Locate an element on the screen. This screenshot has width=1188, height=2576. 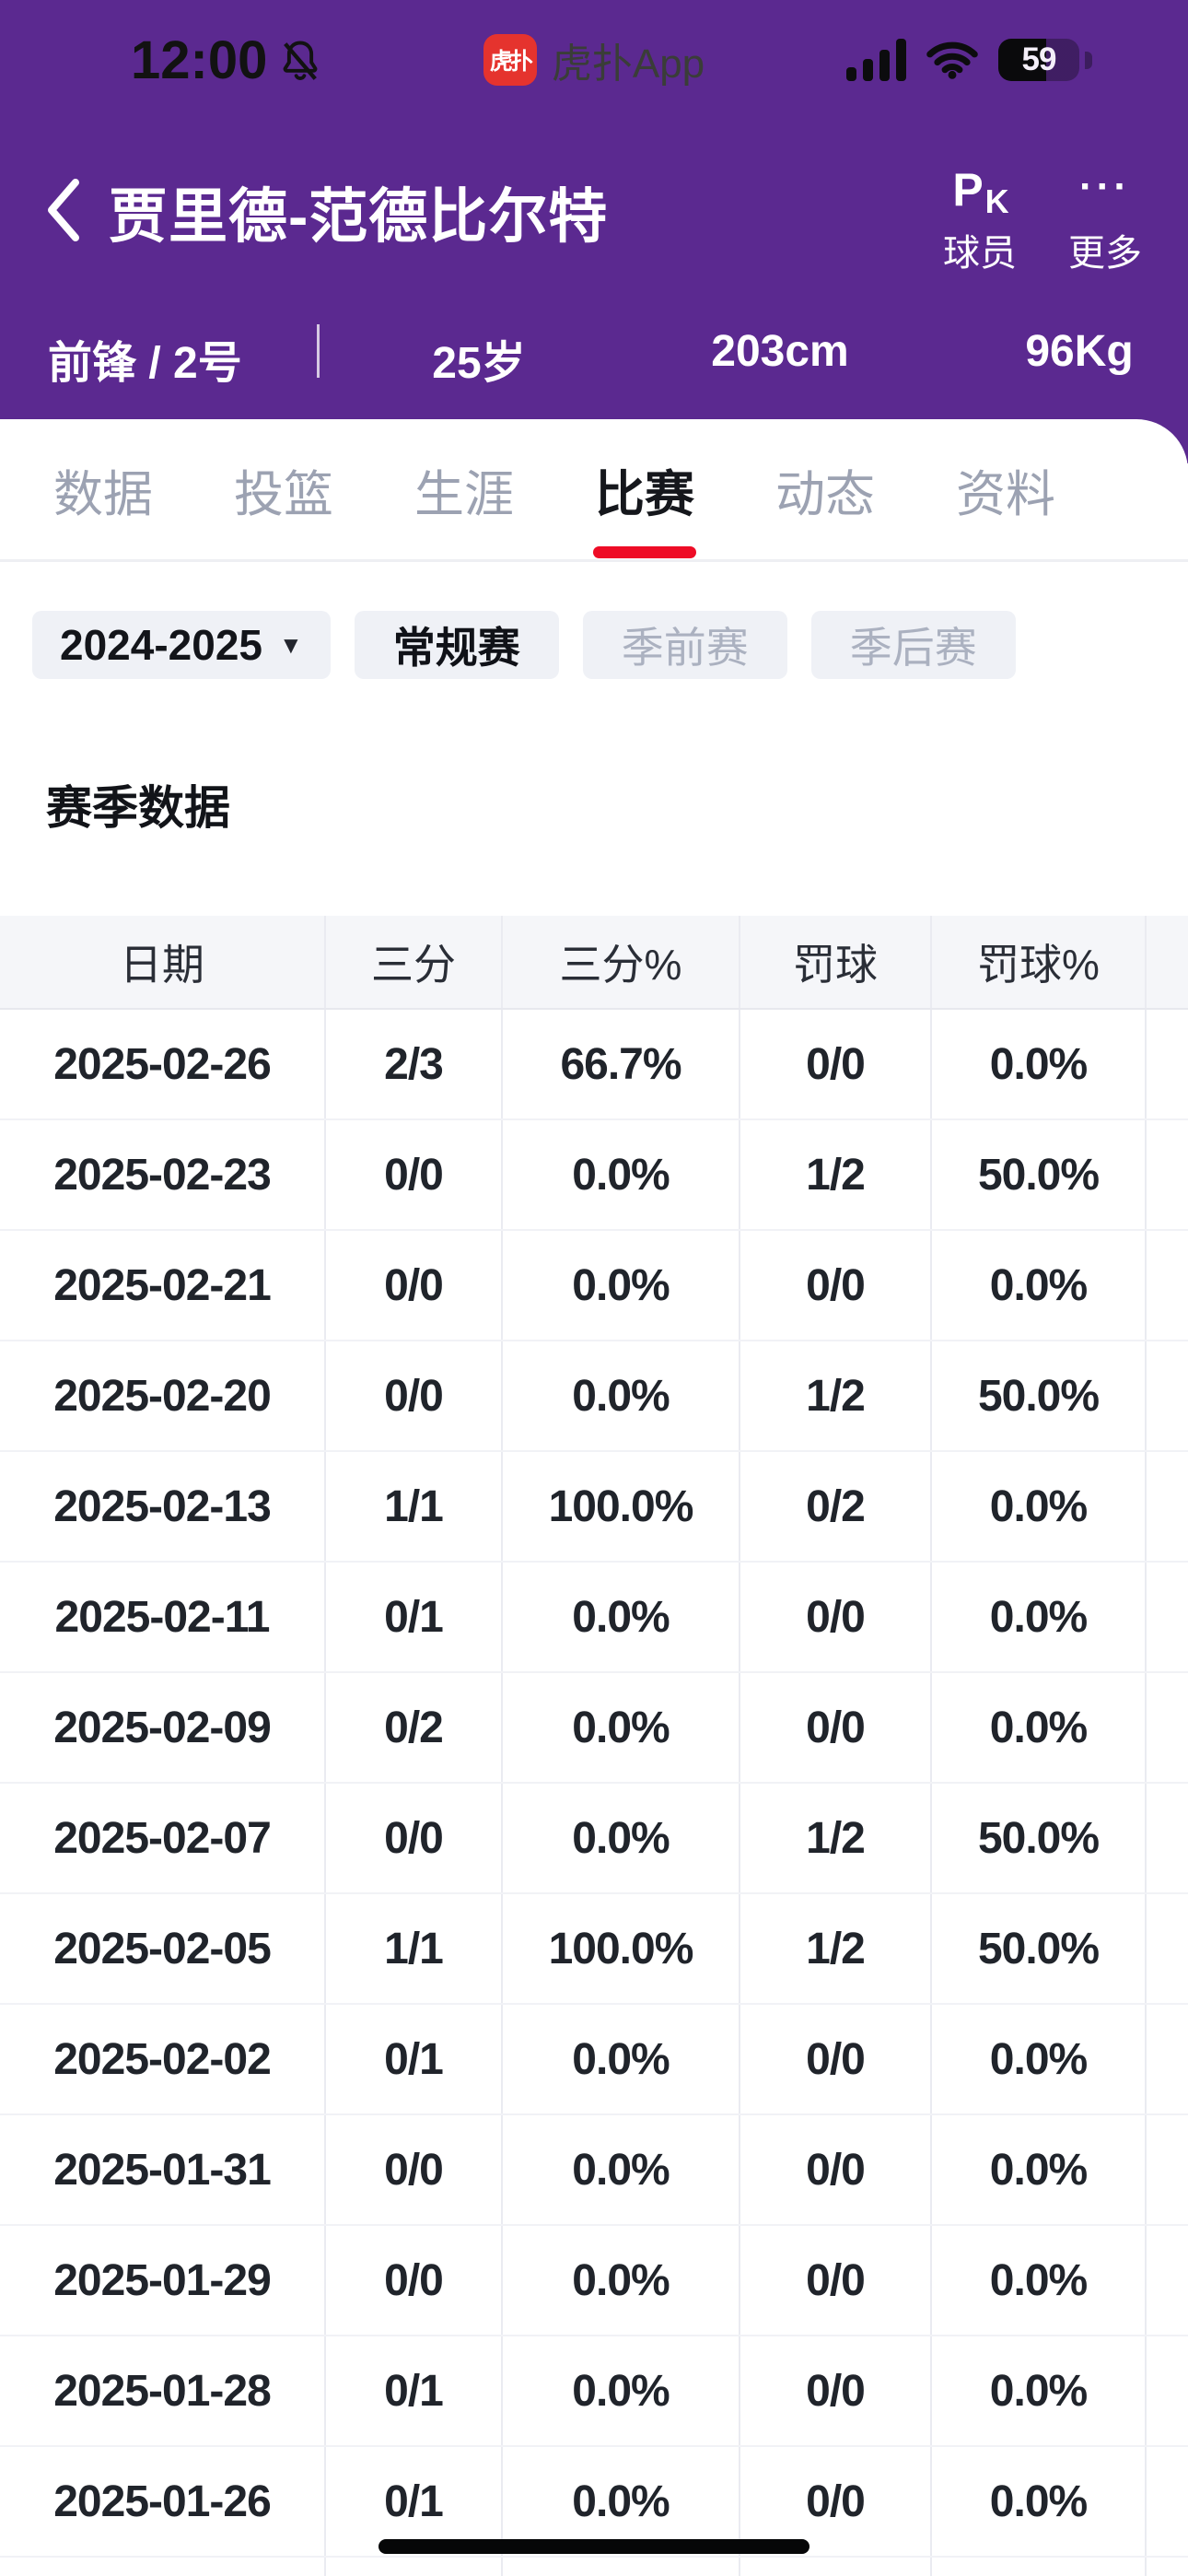
table-row: 2025-02-23 0/0 0.0% 1/2 50.0% is located at coordinates (594, 1175).